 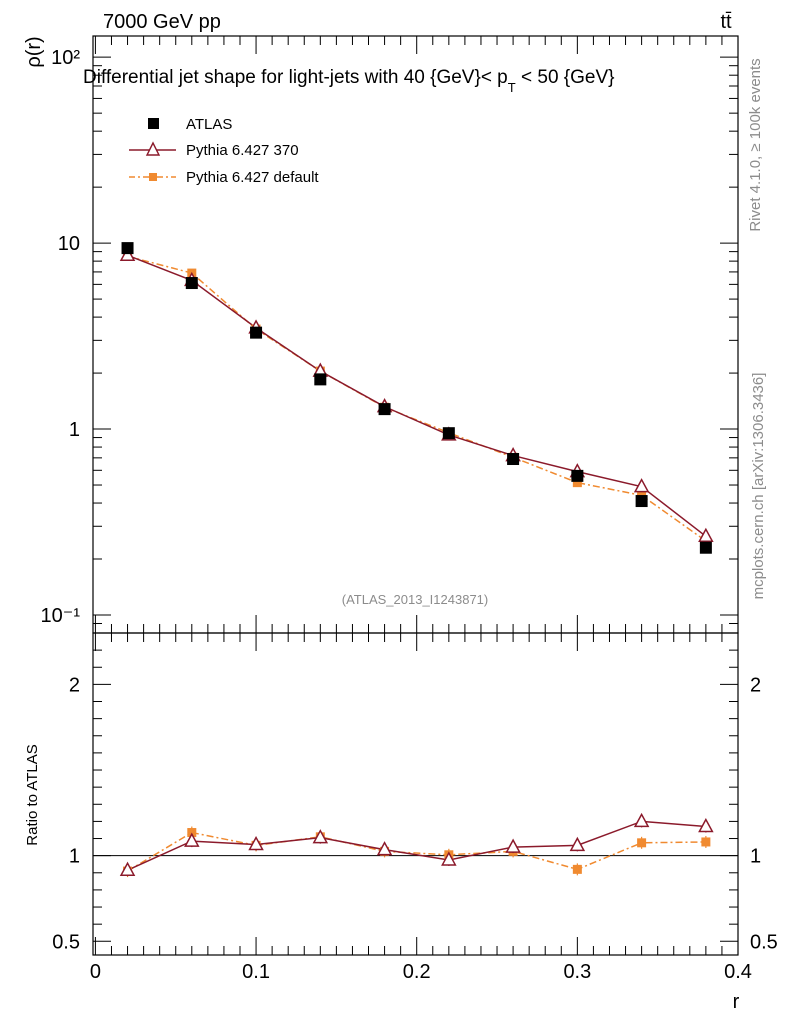 I want to click on energy-label: 7000 GeV pp, so click(x=162, y=22).